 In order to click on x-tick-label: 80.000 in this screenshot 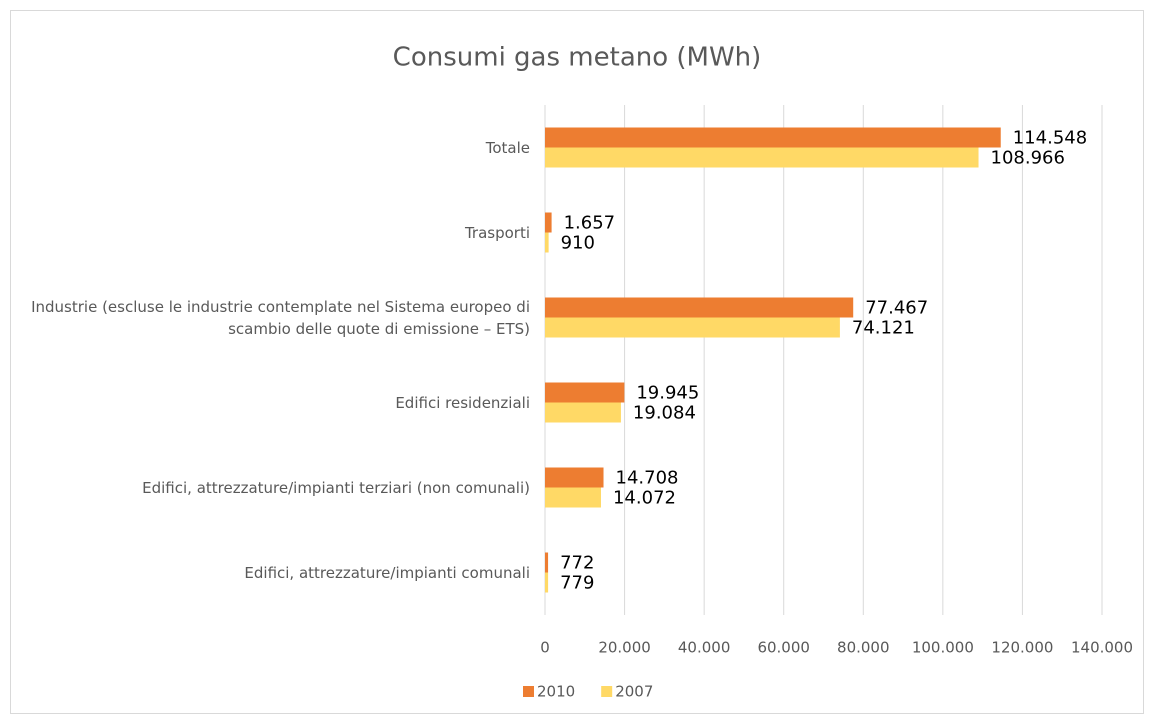, I will do `click(863, 648)`.